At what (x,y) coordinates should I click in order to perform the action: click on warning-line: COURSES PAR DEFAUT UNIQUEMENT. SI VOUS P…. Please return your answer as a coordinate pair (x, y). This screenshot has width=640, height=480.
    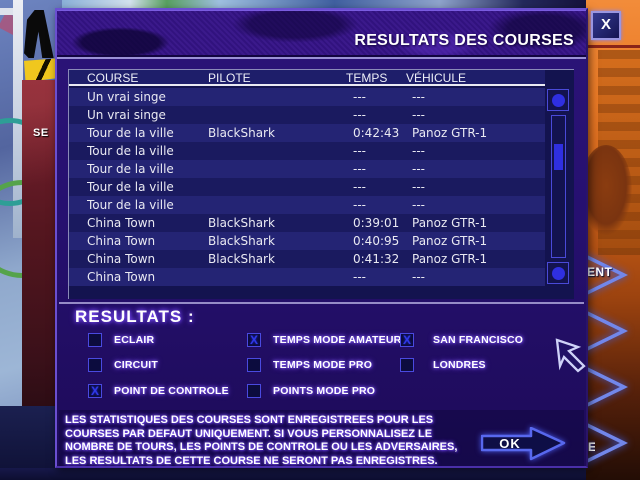
    Looking at the image, I should click on (249, 433).